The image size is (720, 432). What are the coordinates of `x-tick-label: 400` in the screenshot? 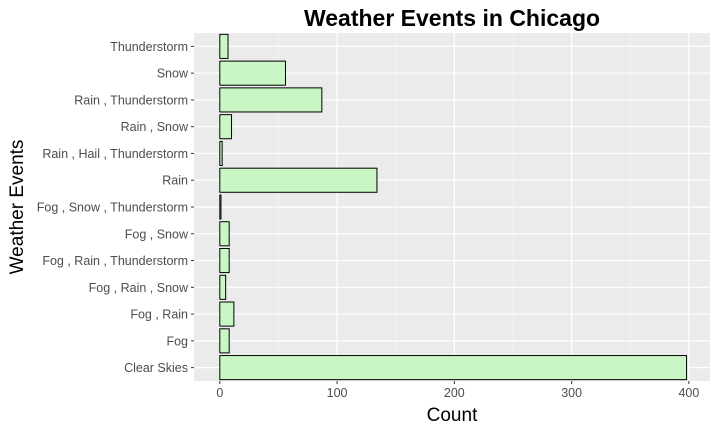 It's located at (688, 393).